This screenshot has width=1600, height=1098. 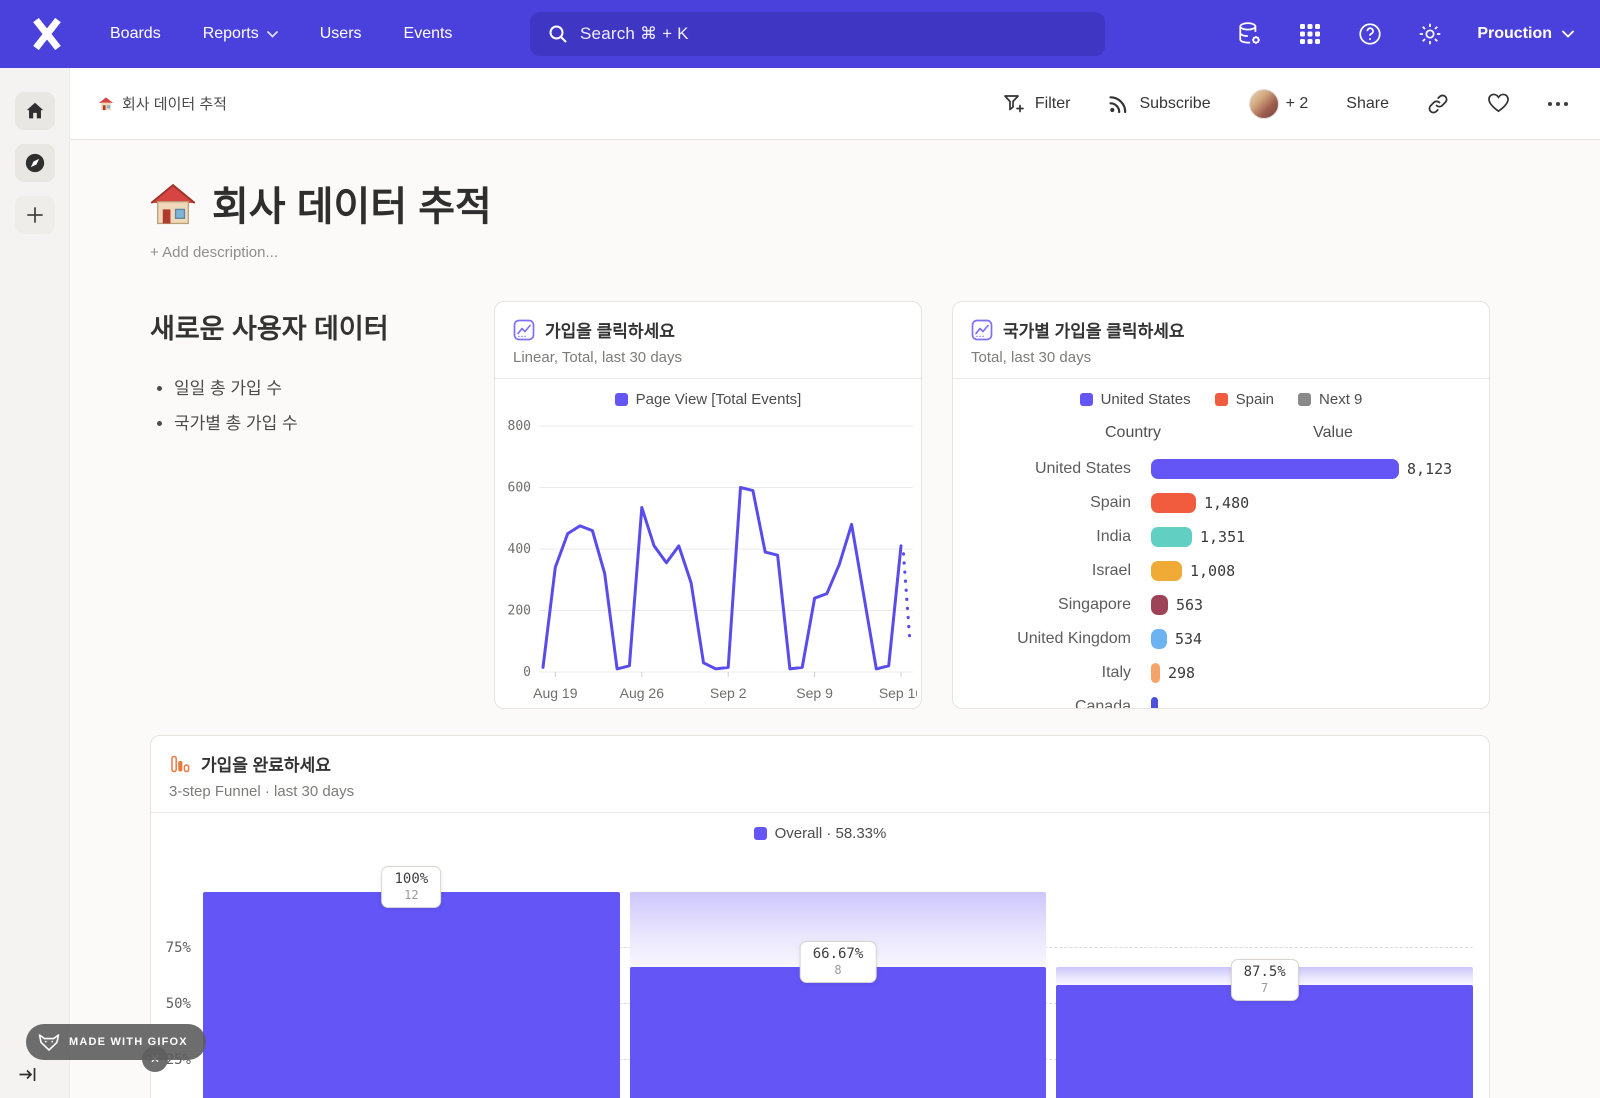 What do you see at coordinates (610, 331) in the screenshot?
I see `line-card-title: 가입을 클릭하세요` at bounding box center [610, 331].